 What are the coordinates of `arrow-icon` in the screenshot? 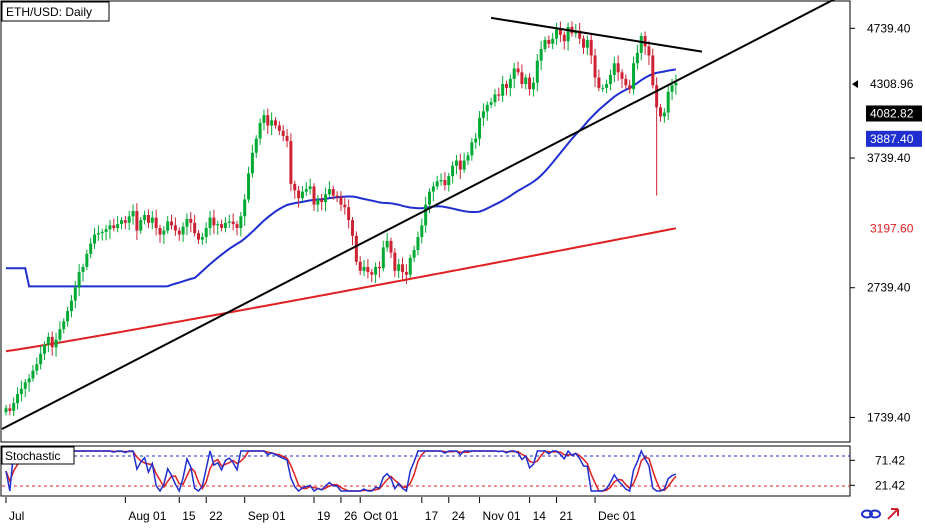 It's located at (893, 514).